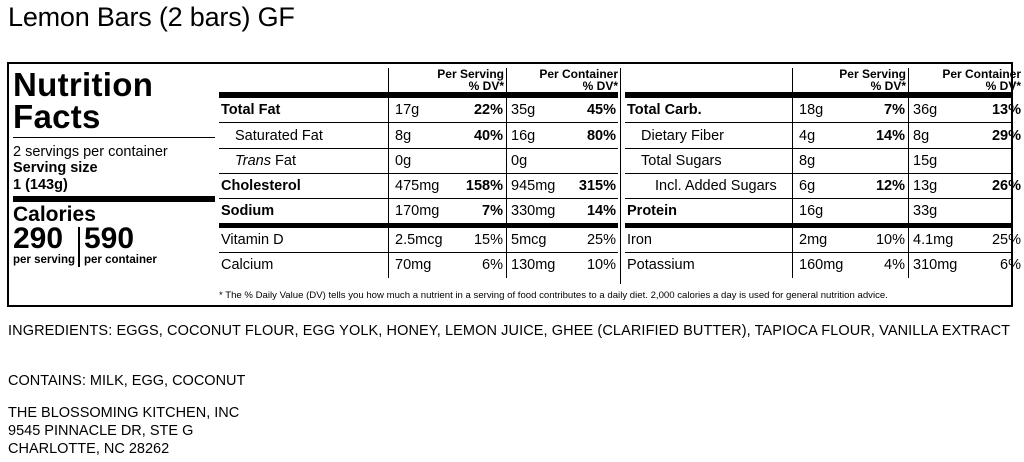  What do you see at coordinates (894, 110) in the screenshot?
I see `serving-dv: 7%` at bounding box center [894, 110].